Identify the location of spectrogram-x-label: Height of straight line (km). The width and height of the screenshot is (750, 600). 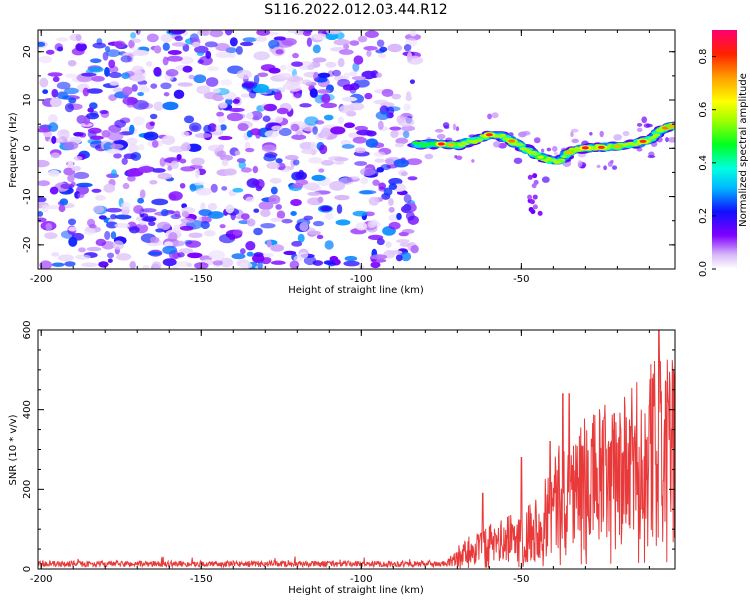
(356, 290).